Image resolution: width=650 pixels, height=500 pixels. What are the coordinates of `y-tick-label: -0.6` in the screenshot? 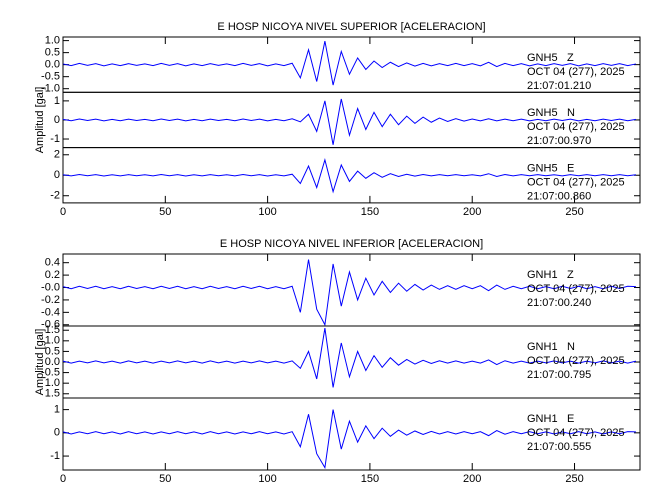 It's located at (50, 325).